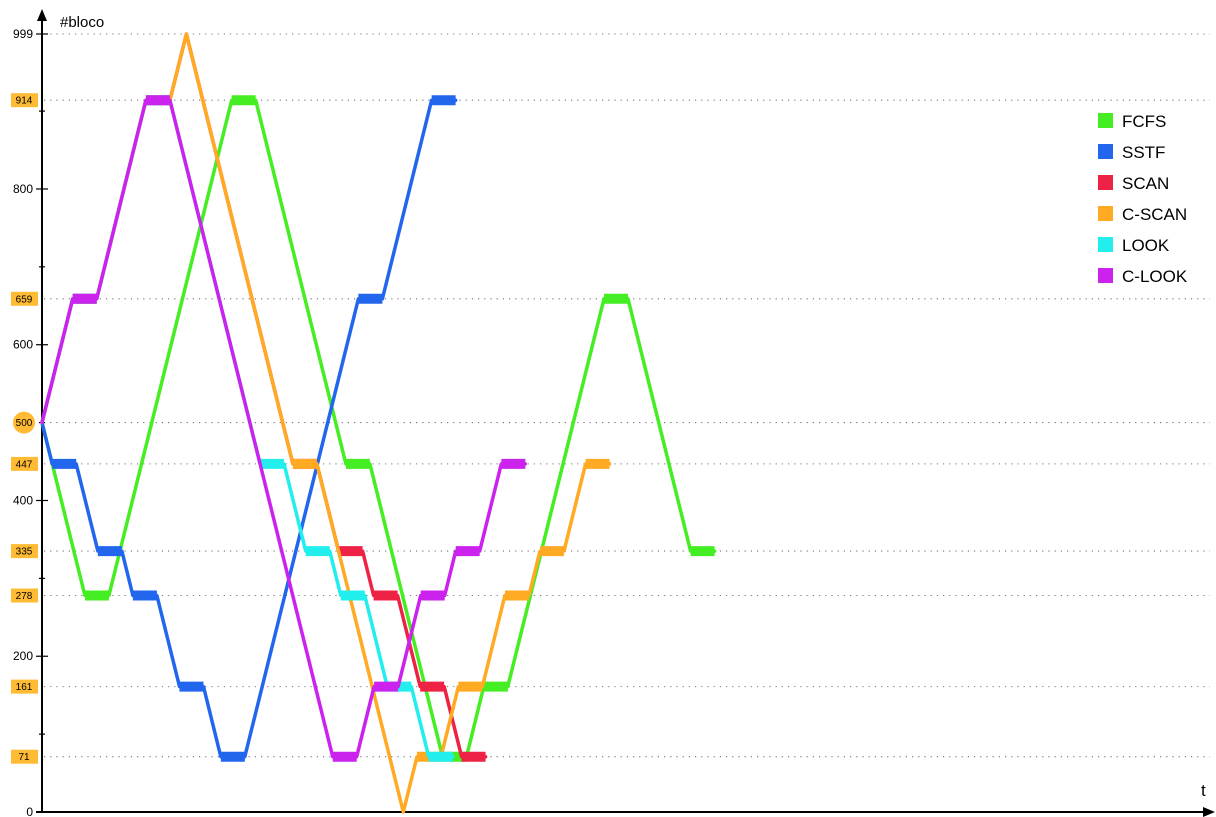 This screenshot has width=1216, height=817. I want to click on highlight-label: 71, so click(24, 757).